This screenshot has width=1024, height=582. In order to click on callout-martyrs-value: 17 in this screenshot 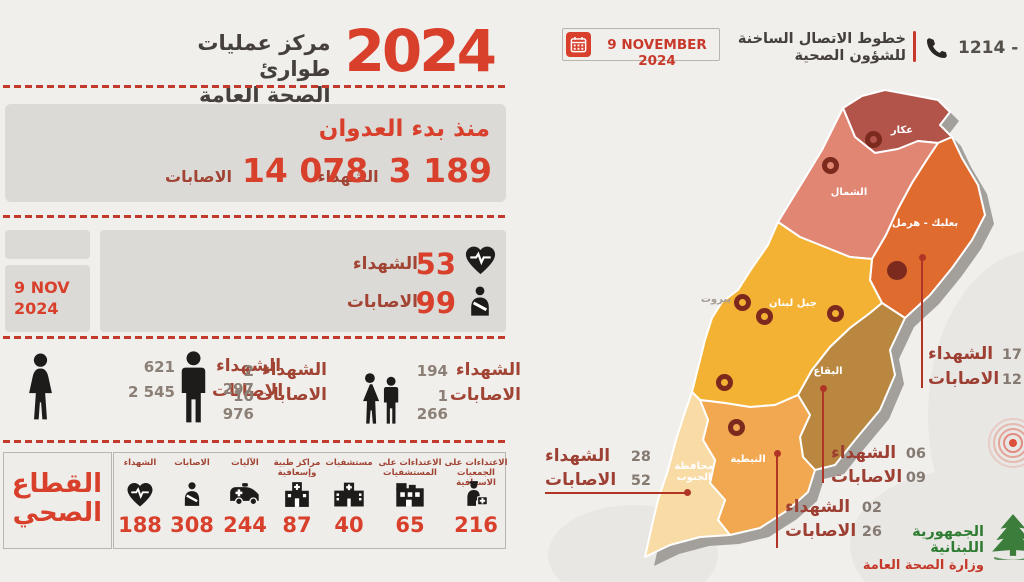, I will do `click(1011, 355)`.